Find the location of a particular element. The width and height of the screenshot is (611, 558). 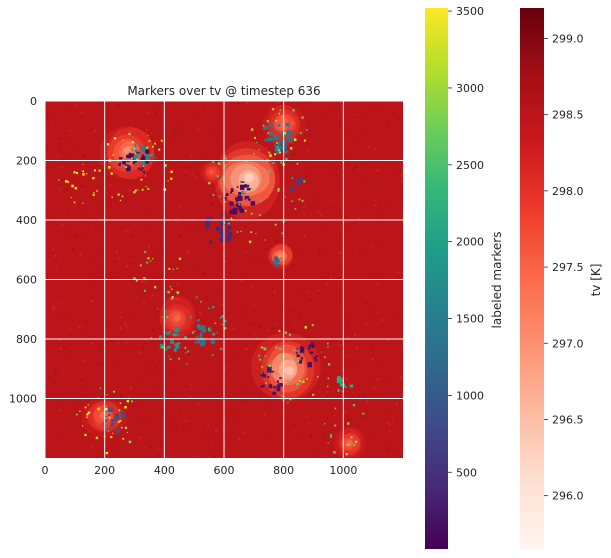

x-axis: 0 200 400 600 800 1000 is located at coordinates (200, 470).